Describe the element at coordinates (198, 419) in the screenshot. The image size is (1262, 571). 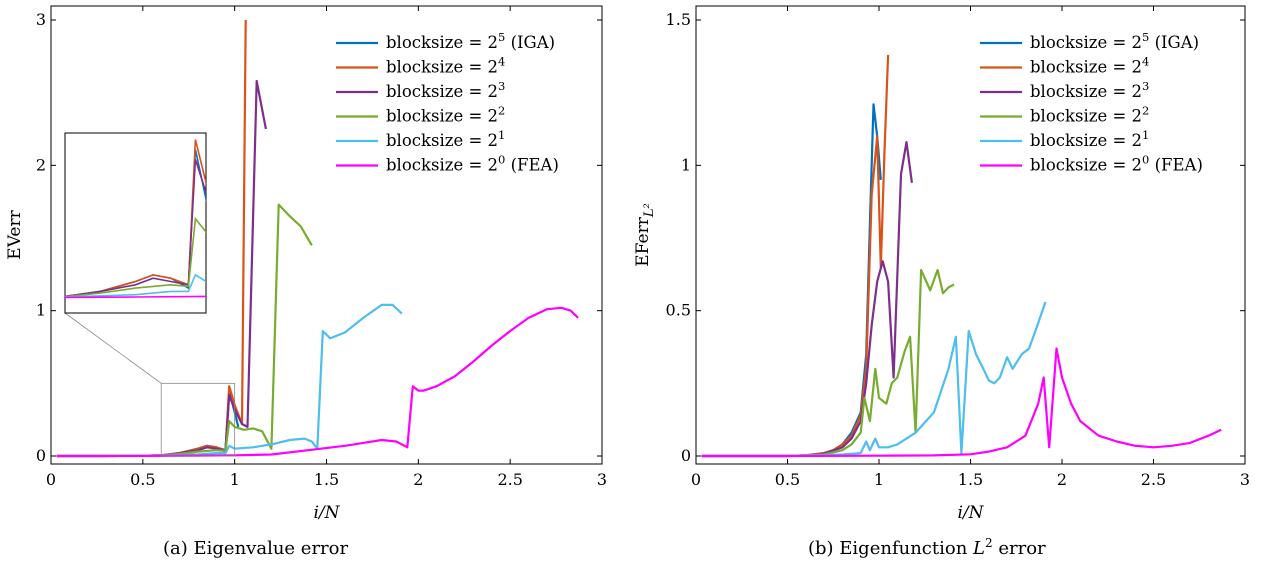
I see `zoom-box` at that location.